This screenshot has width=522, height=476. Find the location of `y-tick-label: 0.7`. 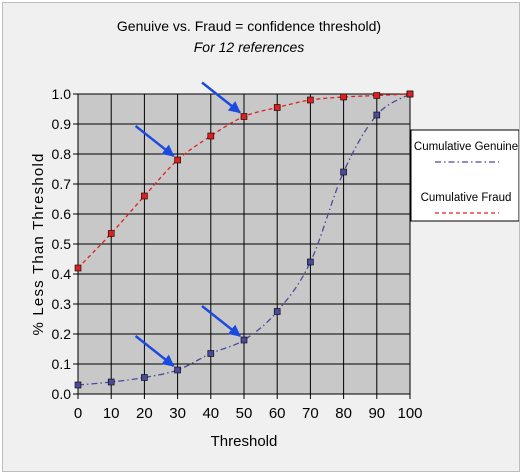

y-tick-label: 0.7 is located at coordinates (62, 184).